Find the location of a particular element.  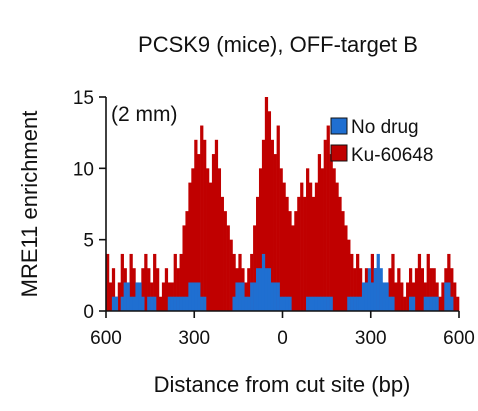

y-tick-label: 0 is located at coordinates (88, 312).